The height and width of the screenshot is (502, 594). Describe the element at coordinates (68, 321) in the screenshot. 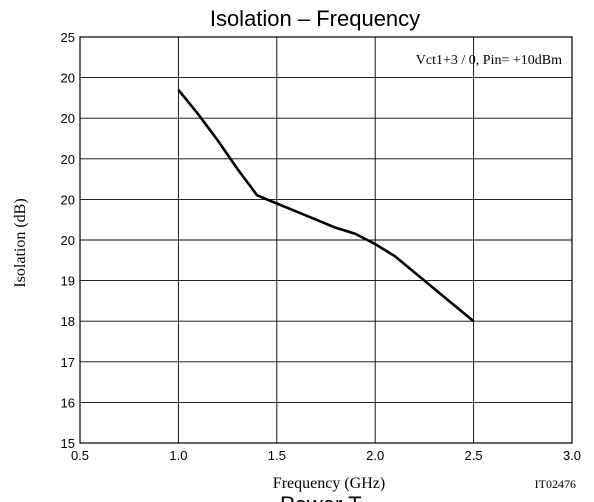

I see `y-tick-label: 18` at that location.